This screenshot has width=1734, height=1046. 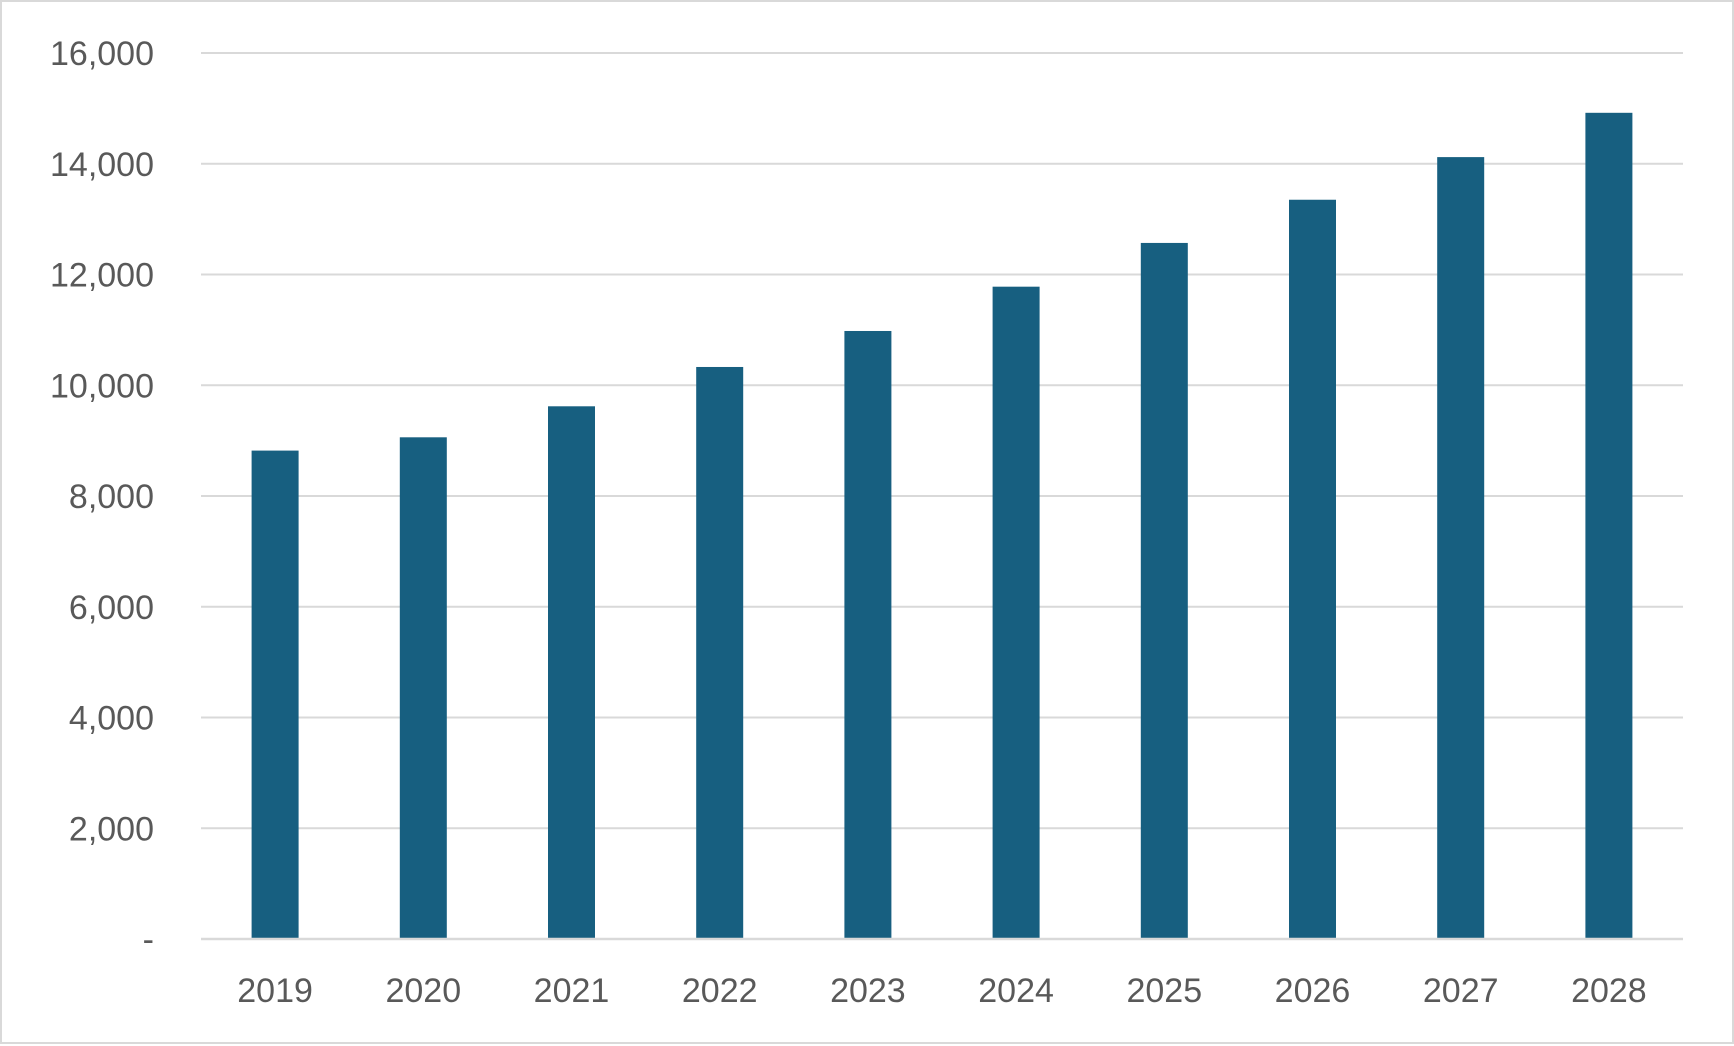 I want to click on bar-2019, so click(x=275, y=694).